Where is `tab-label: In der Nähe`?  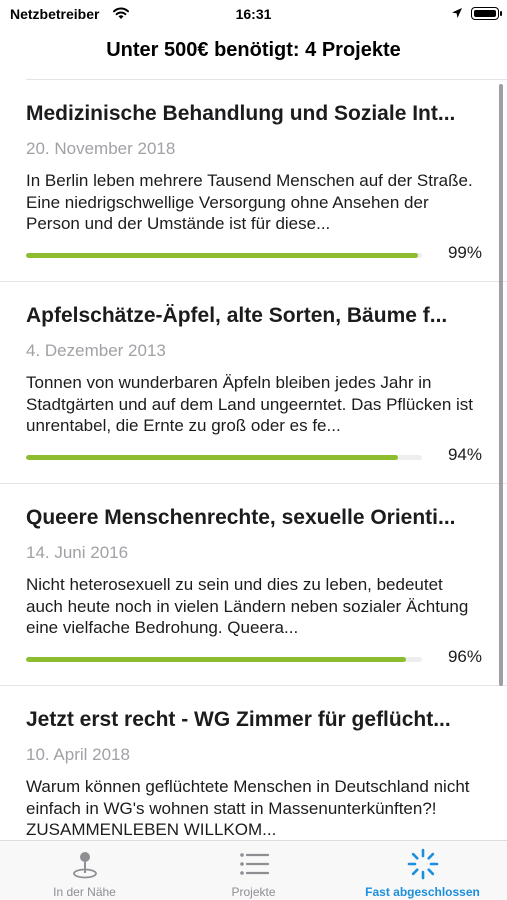
tab-label: In der Nähe is located at coordinates (84, 892).